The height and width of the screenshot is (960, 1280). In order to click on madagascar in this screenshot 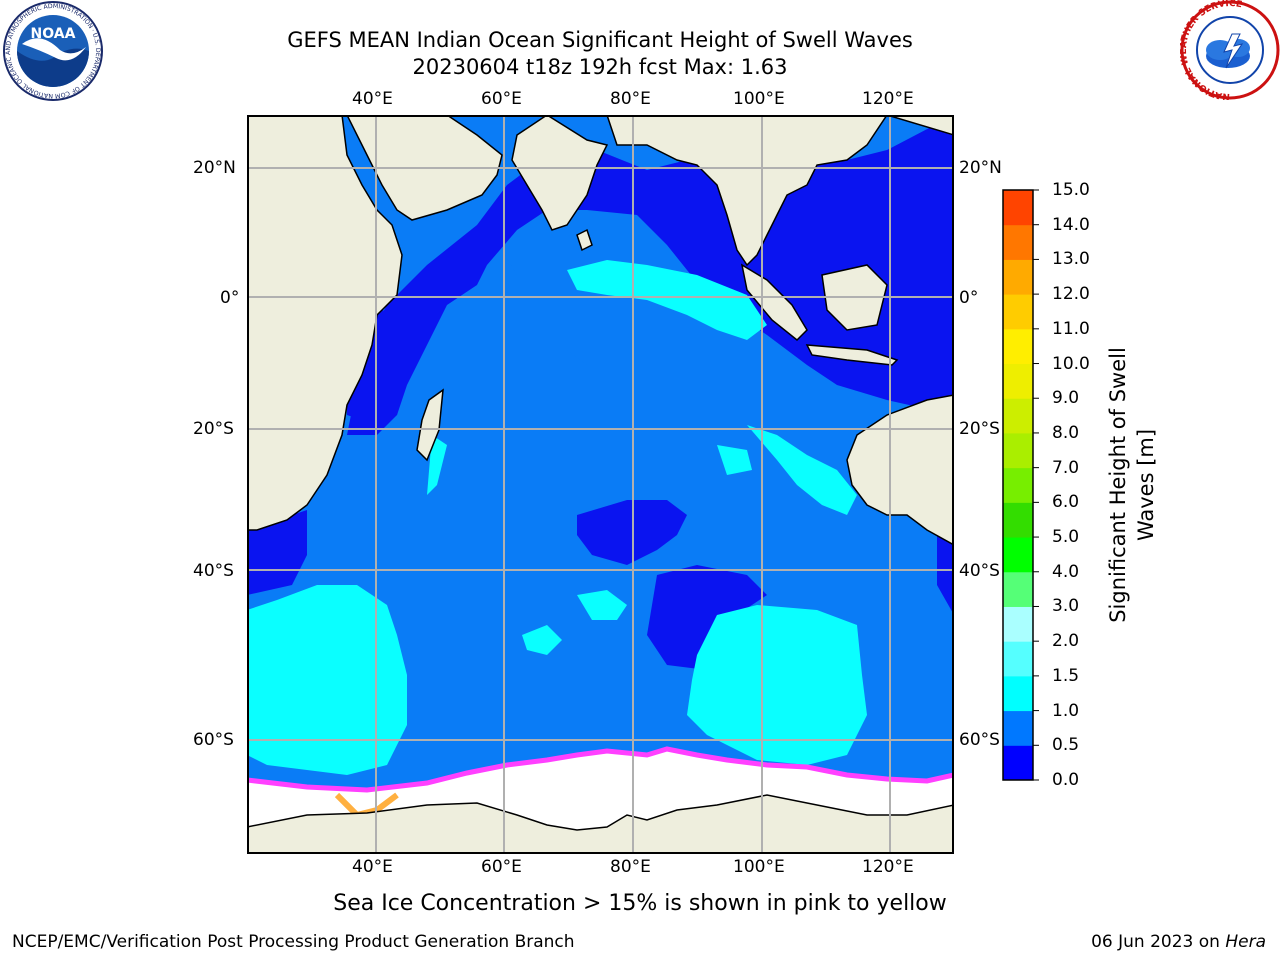, I will do `click(430, 425)`.